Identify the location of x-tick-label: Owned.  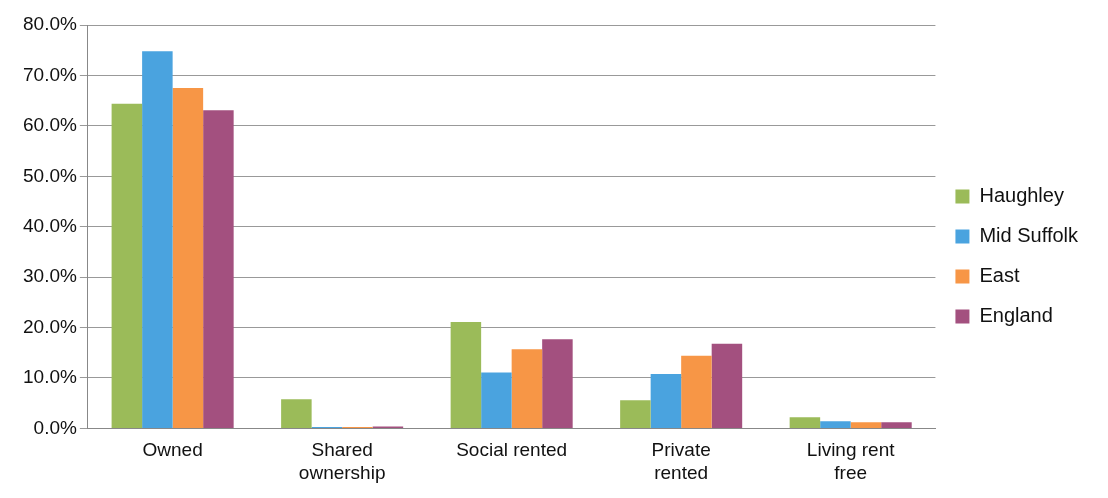
(172, 450).